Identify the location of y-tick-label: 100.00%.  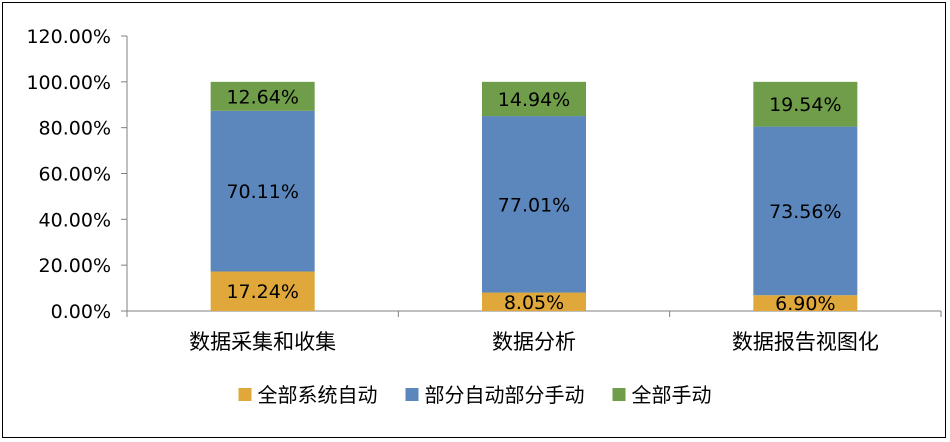
(68, 83).